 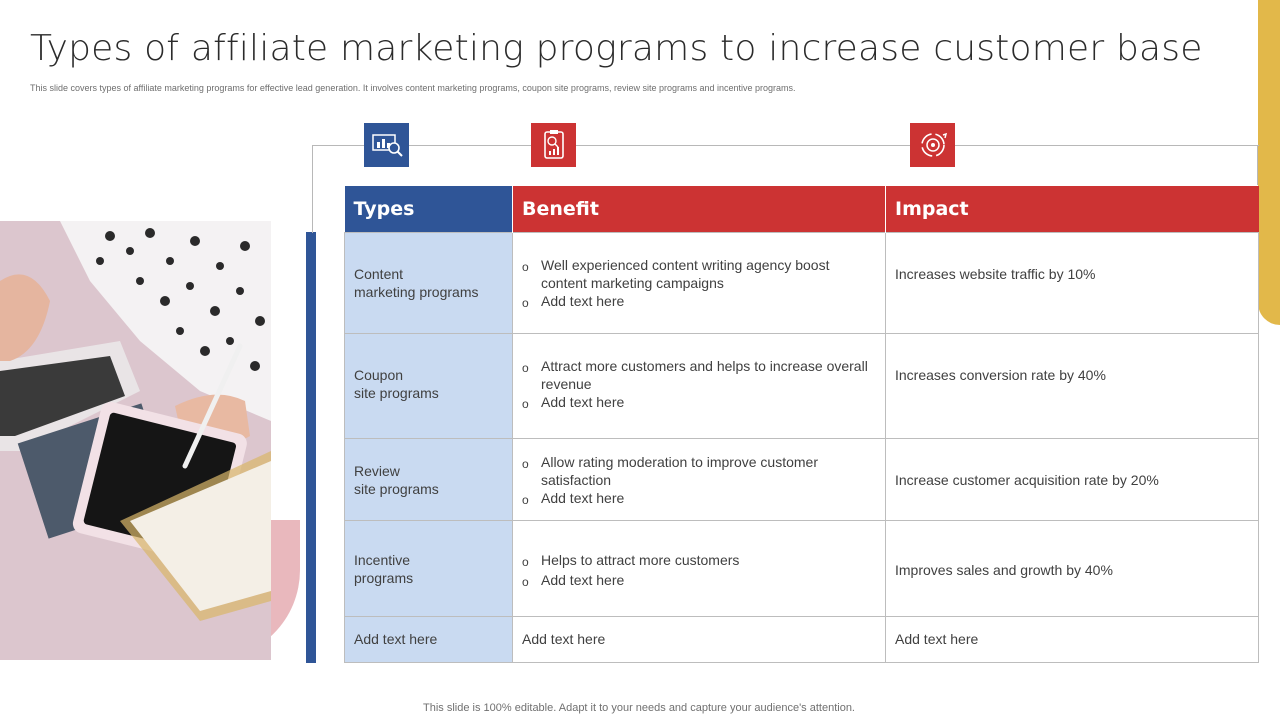 What do you see at coordinates (379, 374) in the screenshot?
I see `type-label: Coupon` at bounding box center [379, 374].